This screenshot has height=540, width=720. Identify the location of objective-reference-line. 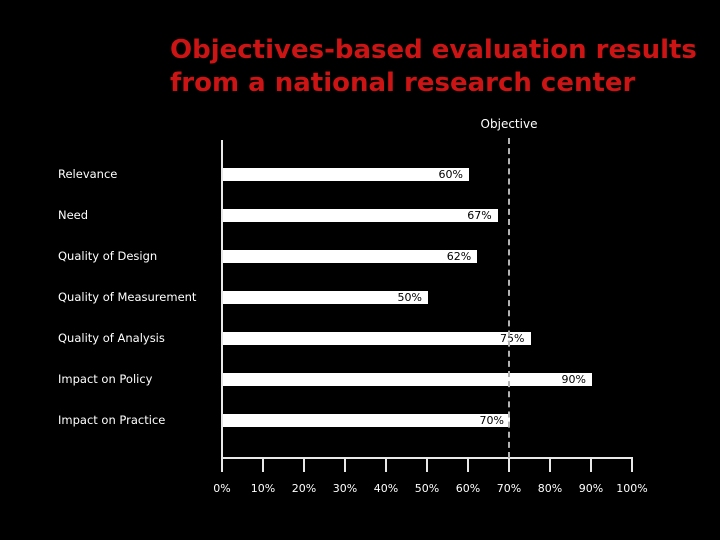
(509, 298).